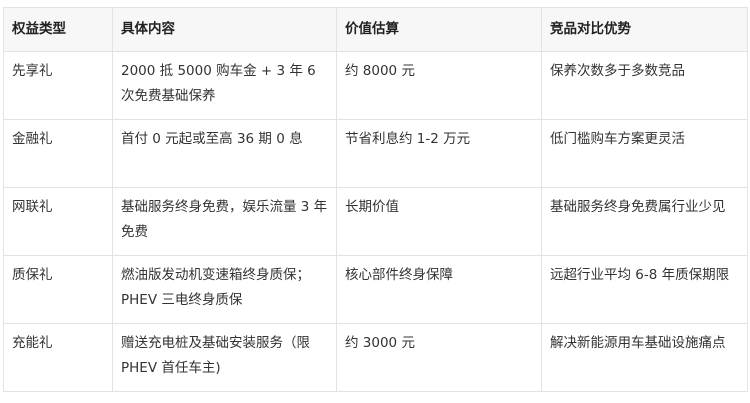 The height and width of the screenshot is (403, 750). What do you see at coordinates (58, 357) in the screenshot?
I see `cell-benefit-type: 充能礼` at bounding box center [58, 357].